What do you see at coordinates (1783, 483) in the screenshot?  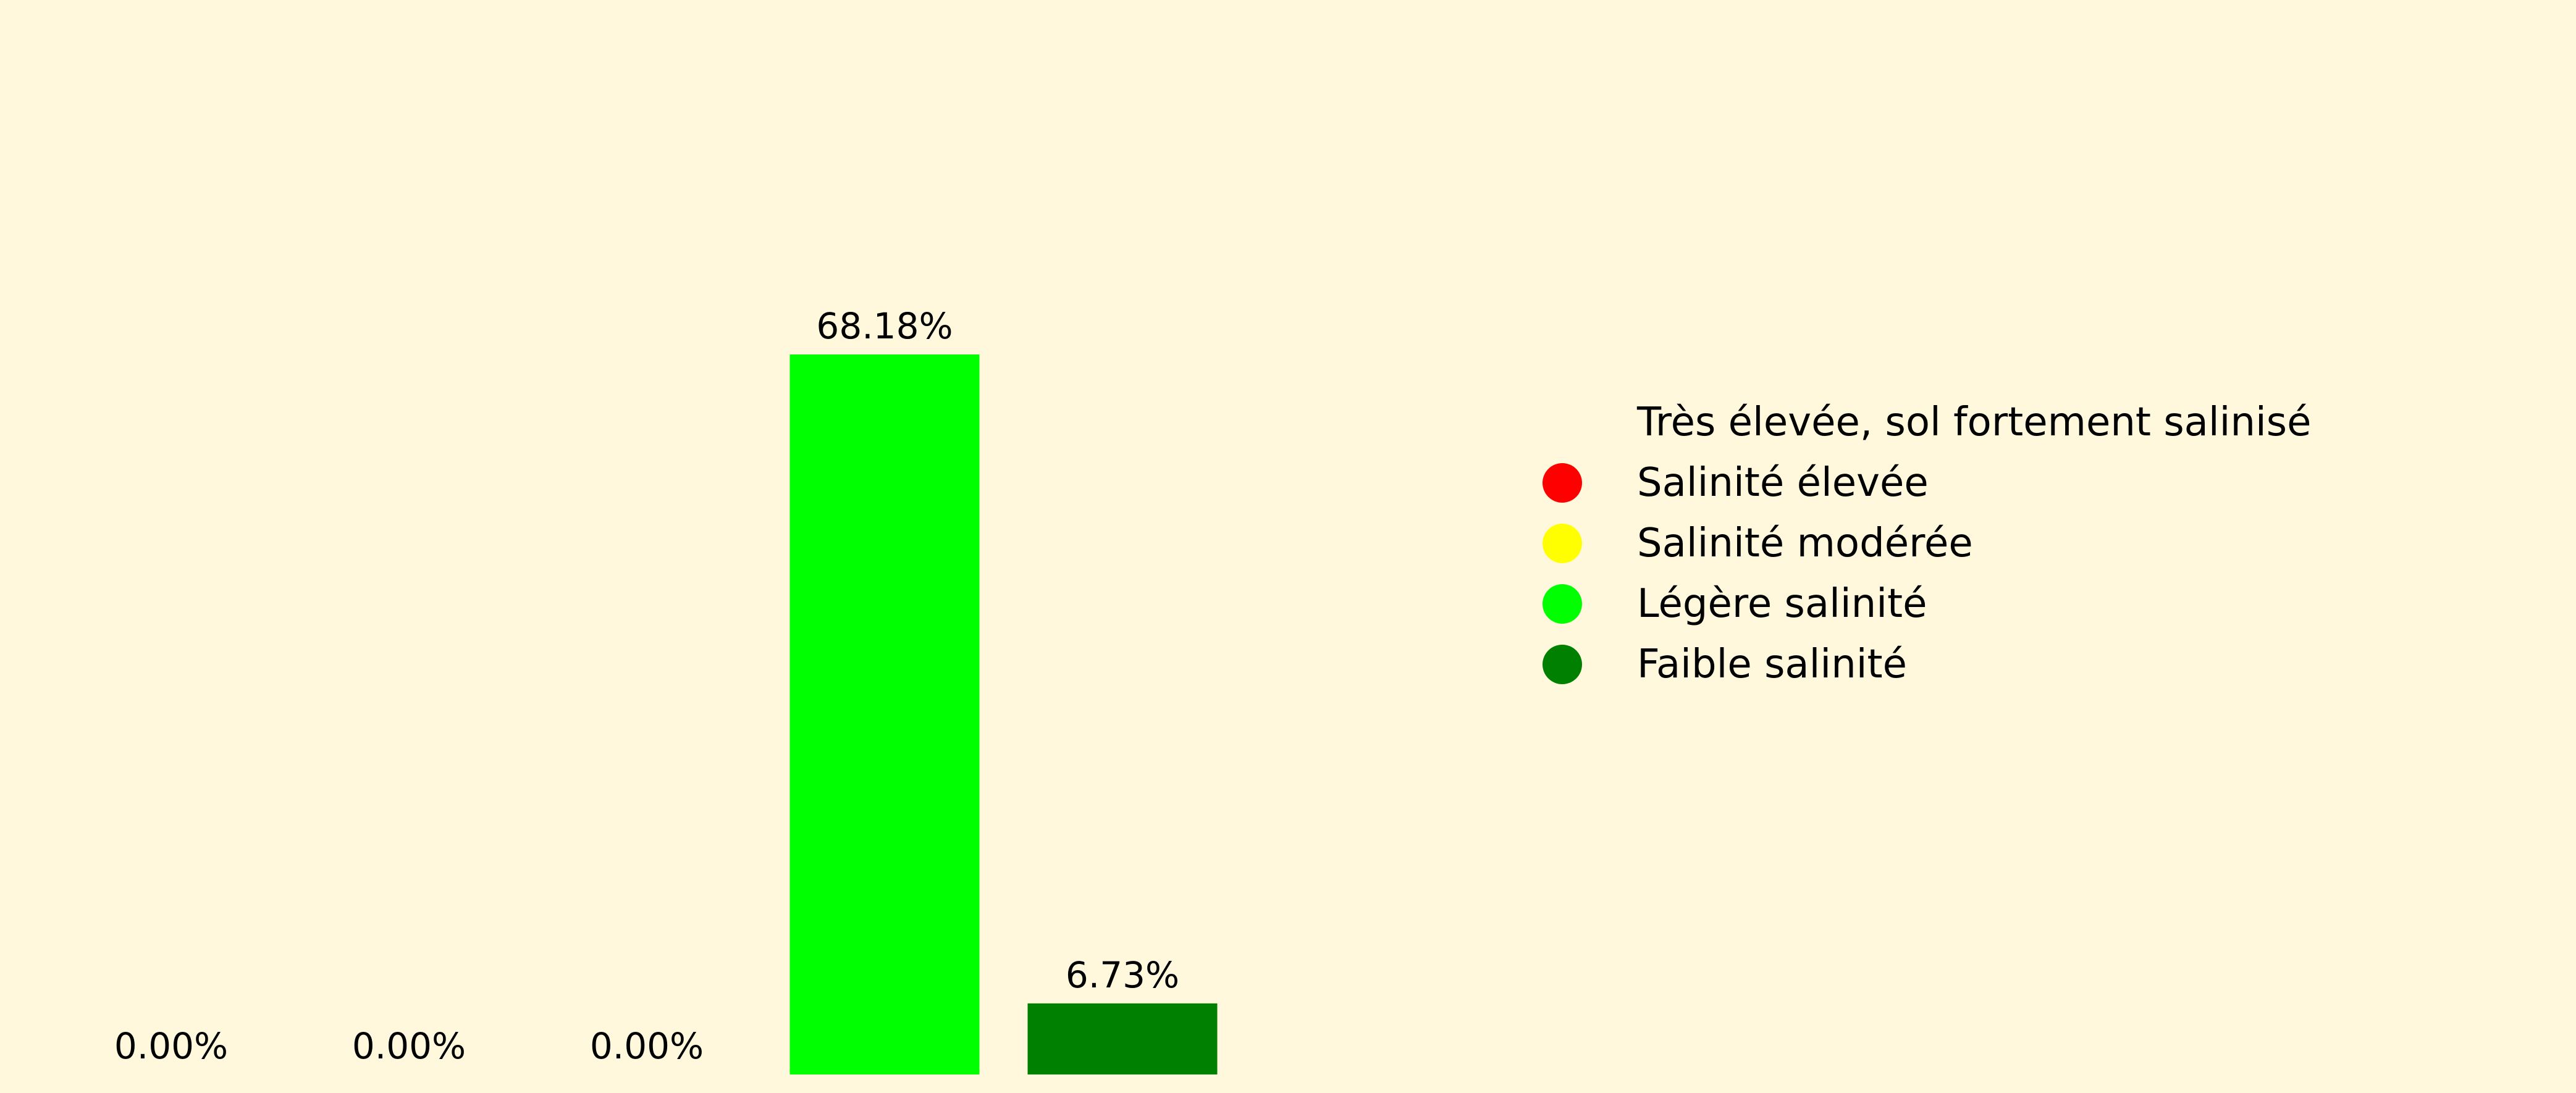 I see `legend-label: Salinité élevée` at bounding box center [1783, 483].